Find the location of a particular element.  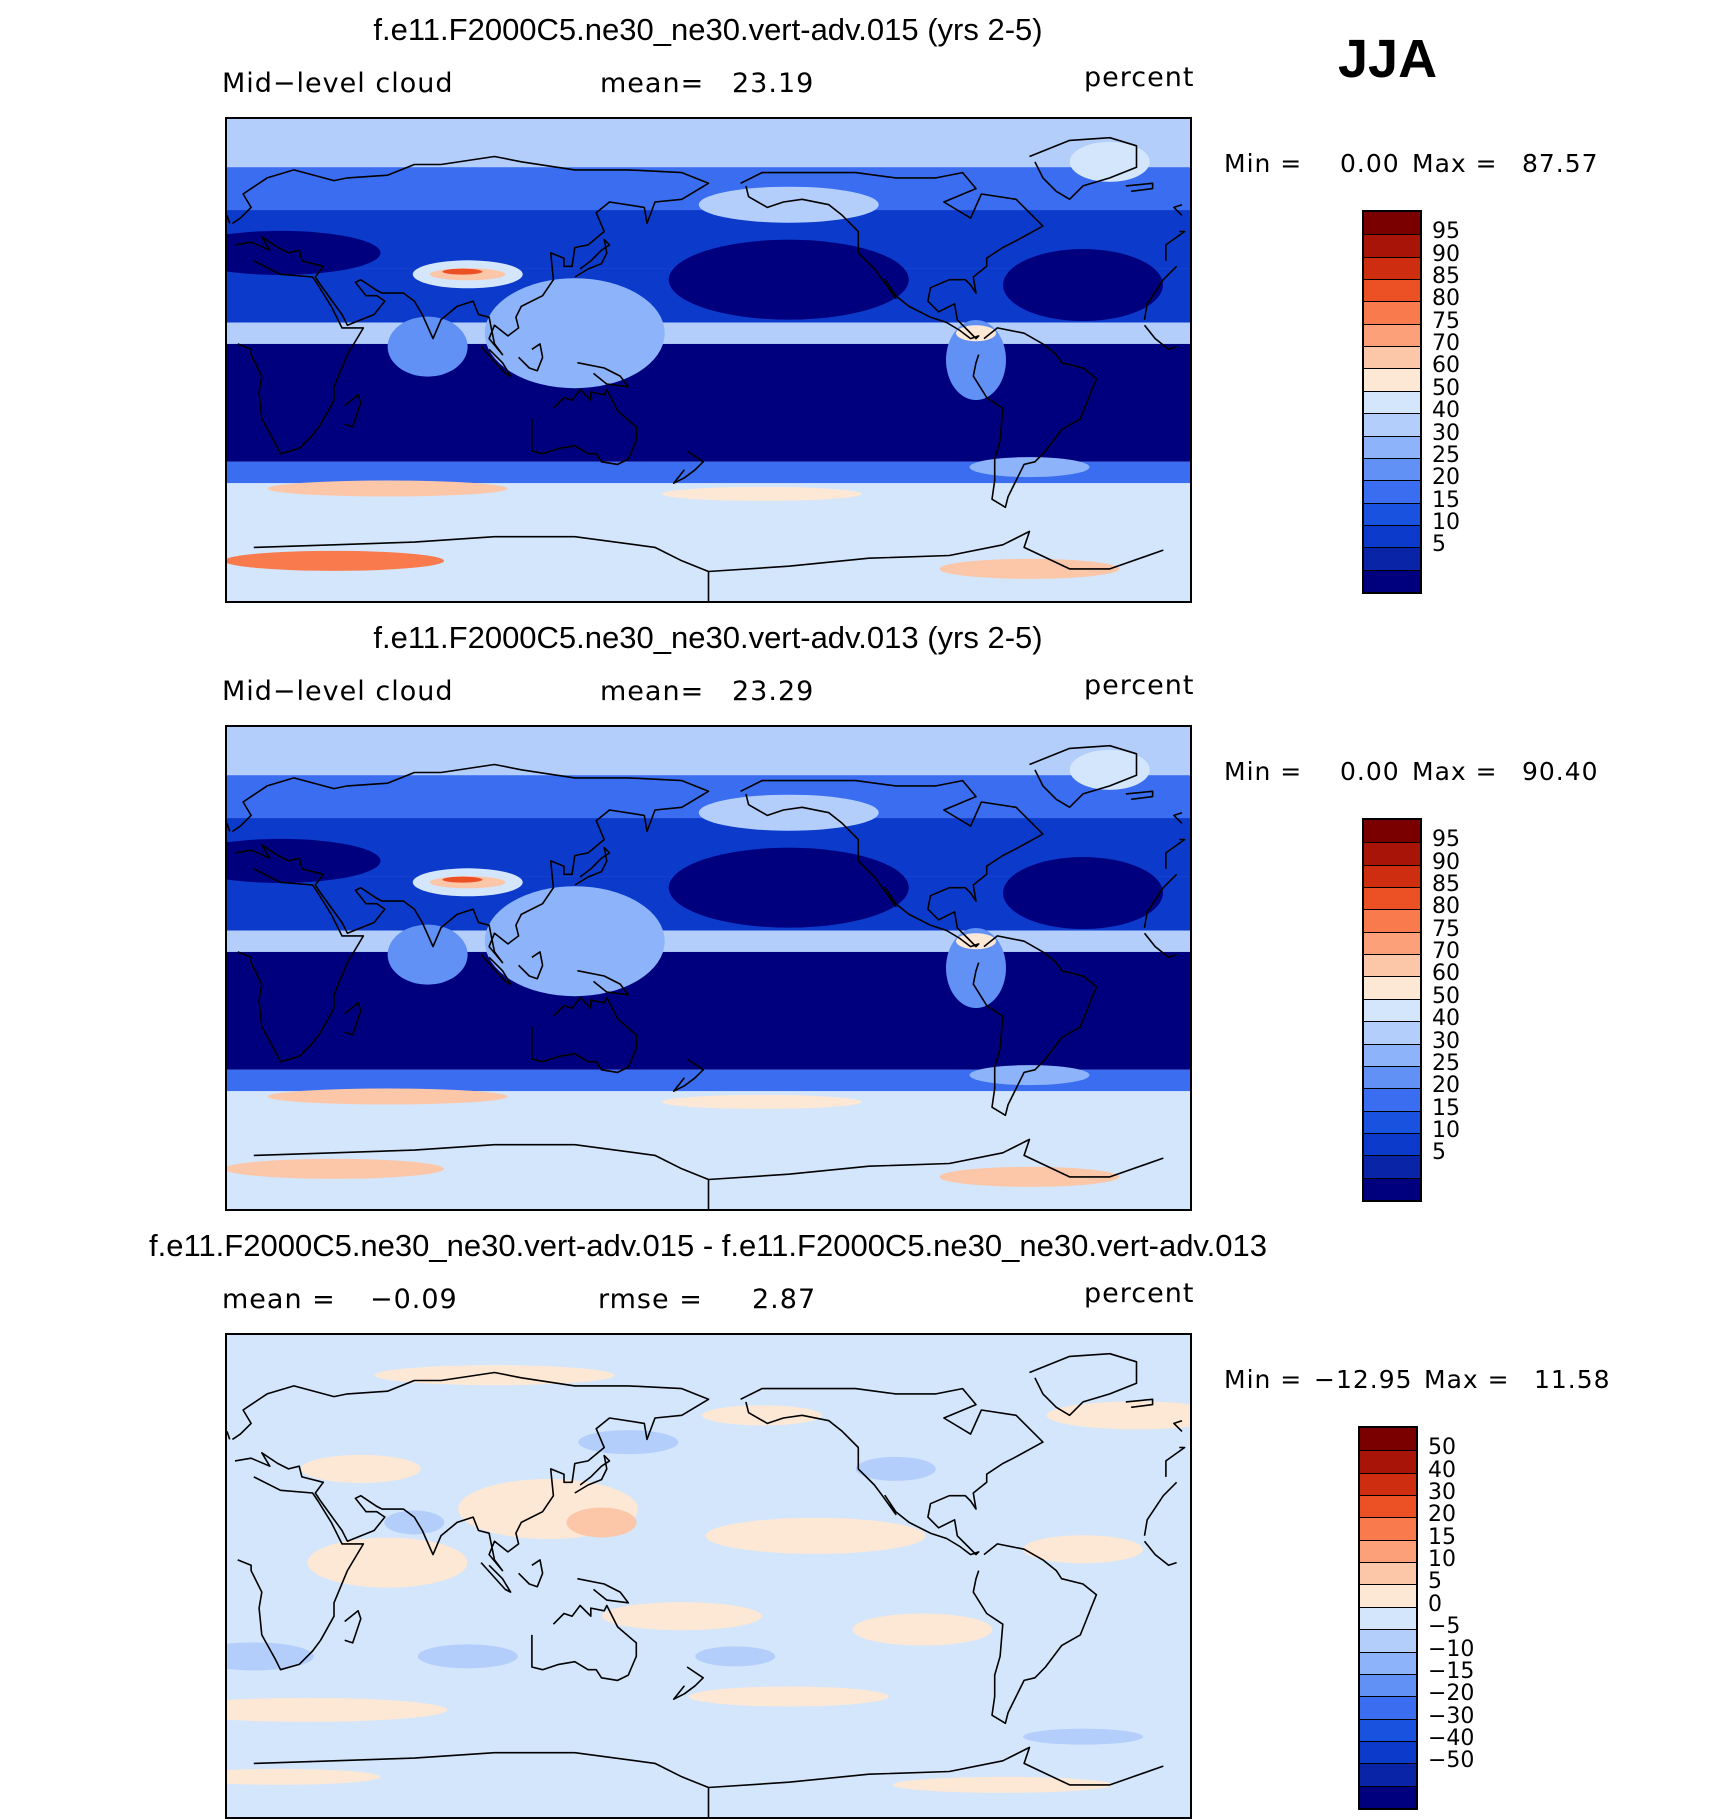

panel-2-max-value: 90.40 is located at coordinates (1560, 771).